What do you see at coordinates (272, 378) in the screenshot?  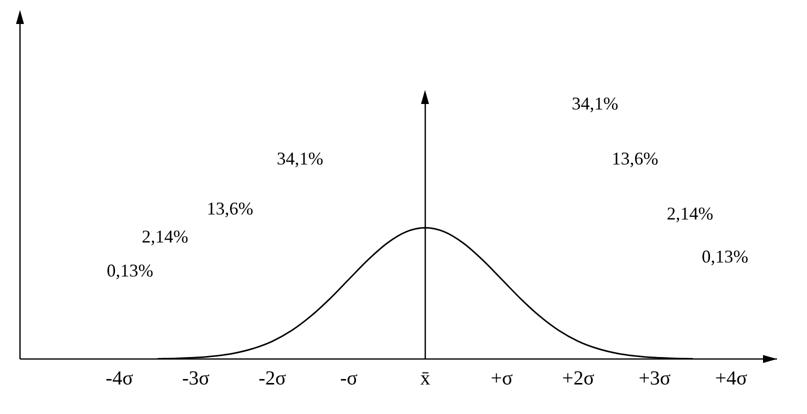 I see `x-tick-label: -2σ` at bounding box center [272, 378].